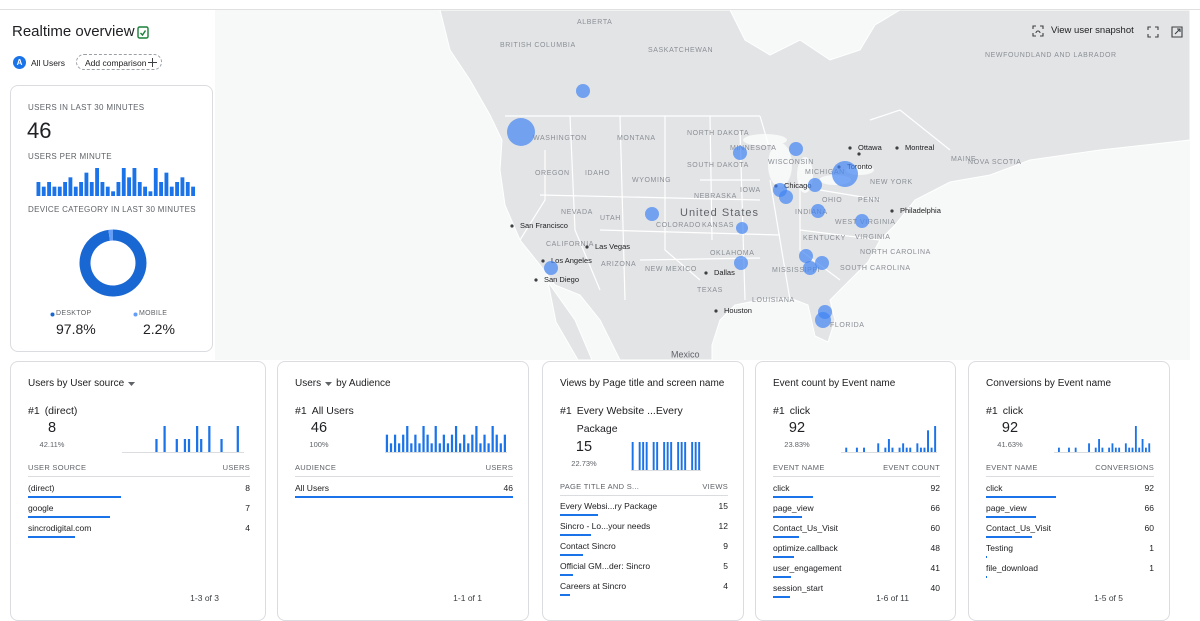  I want to click on caret, so click(328, 384).